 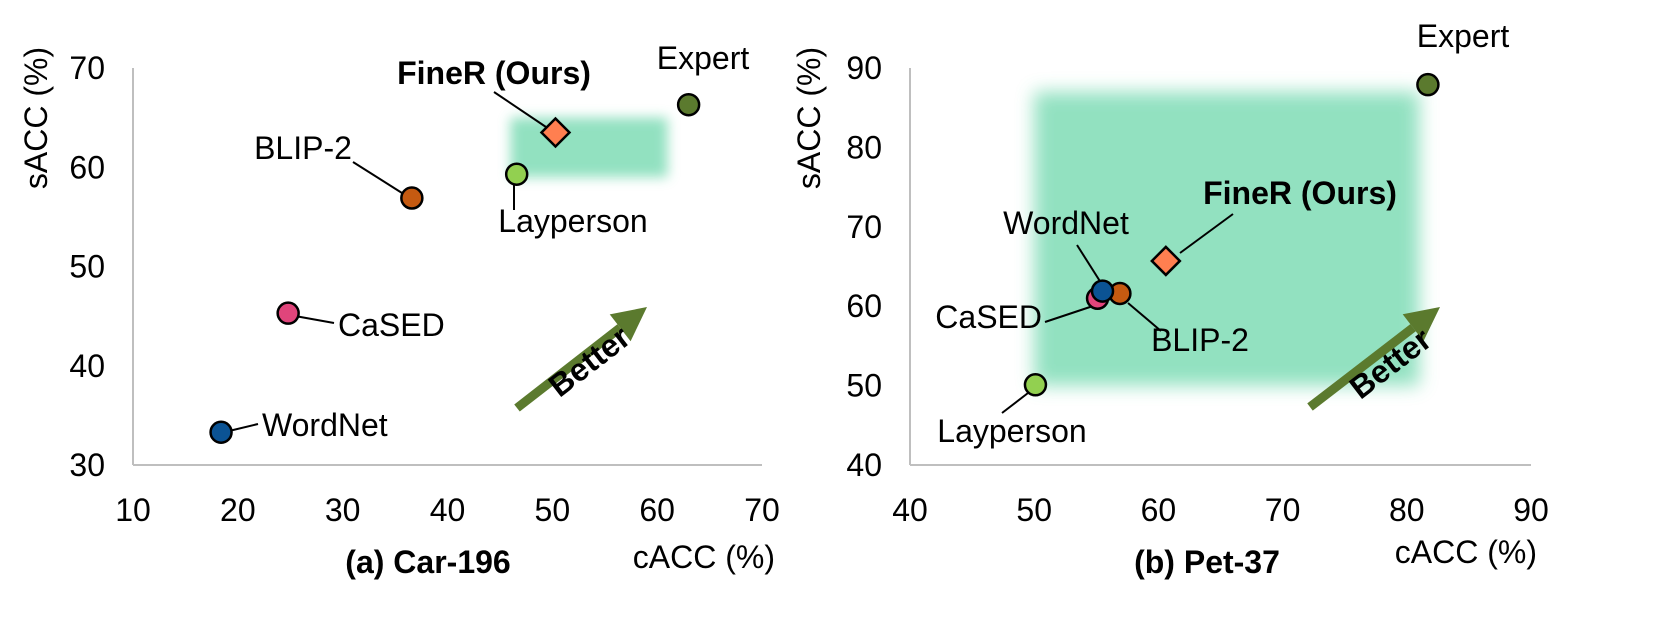 I want to click on x-tick-label: 20, so click(x=238, y=510).